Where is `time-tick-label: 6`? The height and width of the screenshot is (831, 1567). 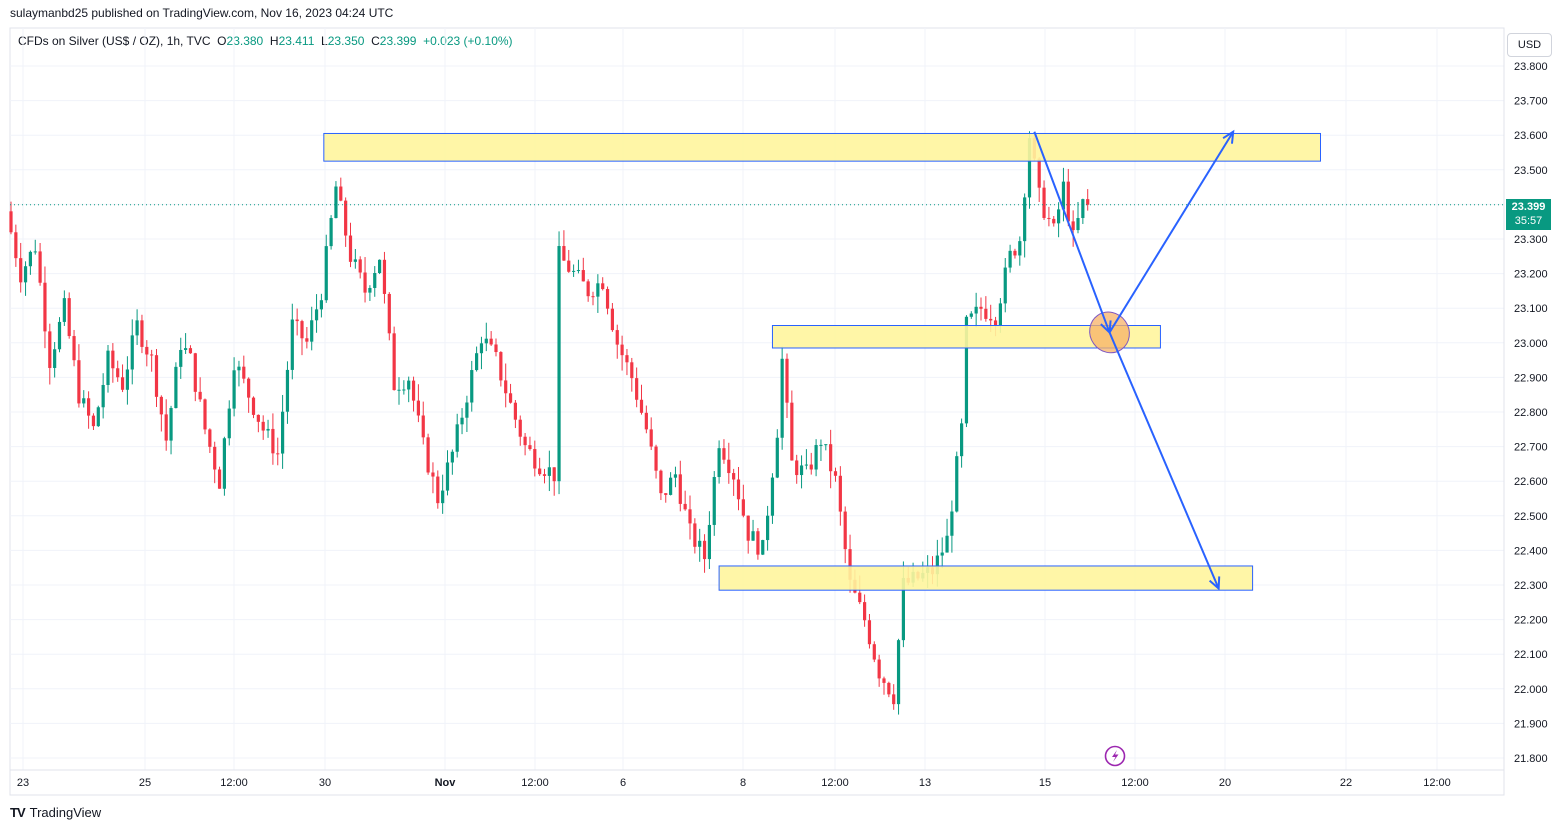 time-tick-label: 6 is located at coordinates (623, 783).